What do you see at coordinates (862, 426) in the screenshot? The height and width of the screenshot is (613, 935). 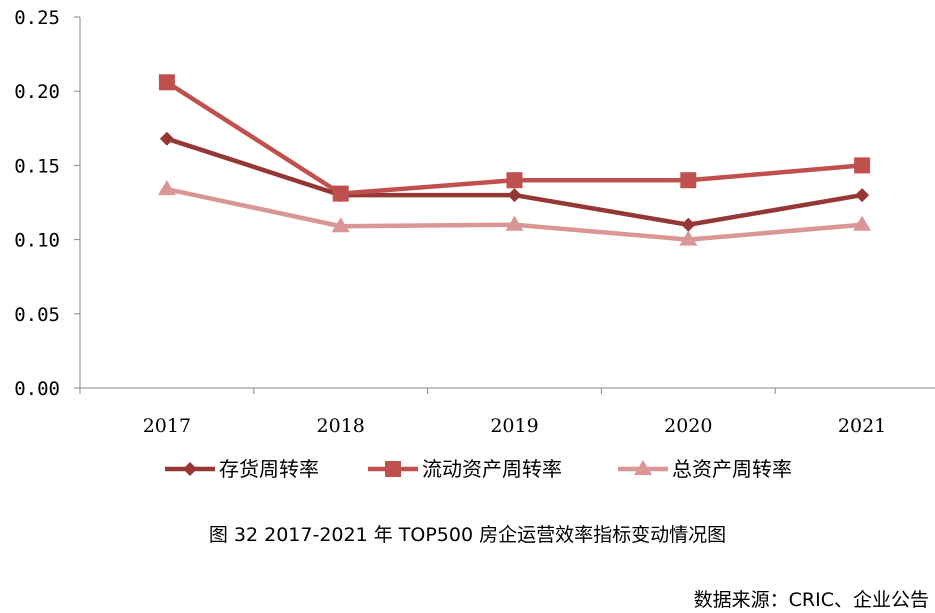 I see `x-tick-label: 2021` at bounding box center [862, 426].